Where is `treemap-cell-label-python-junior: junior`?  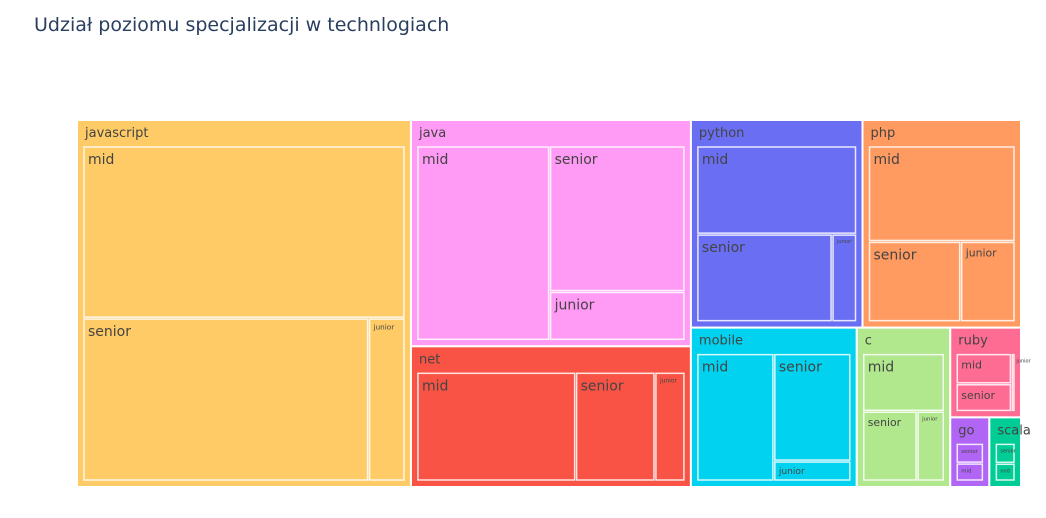 treemap-cell-label-python-junior: junior is located at coordinates (844, 242).